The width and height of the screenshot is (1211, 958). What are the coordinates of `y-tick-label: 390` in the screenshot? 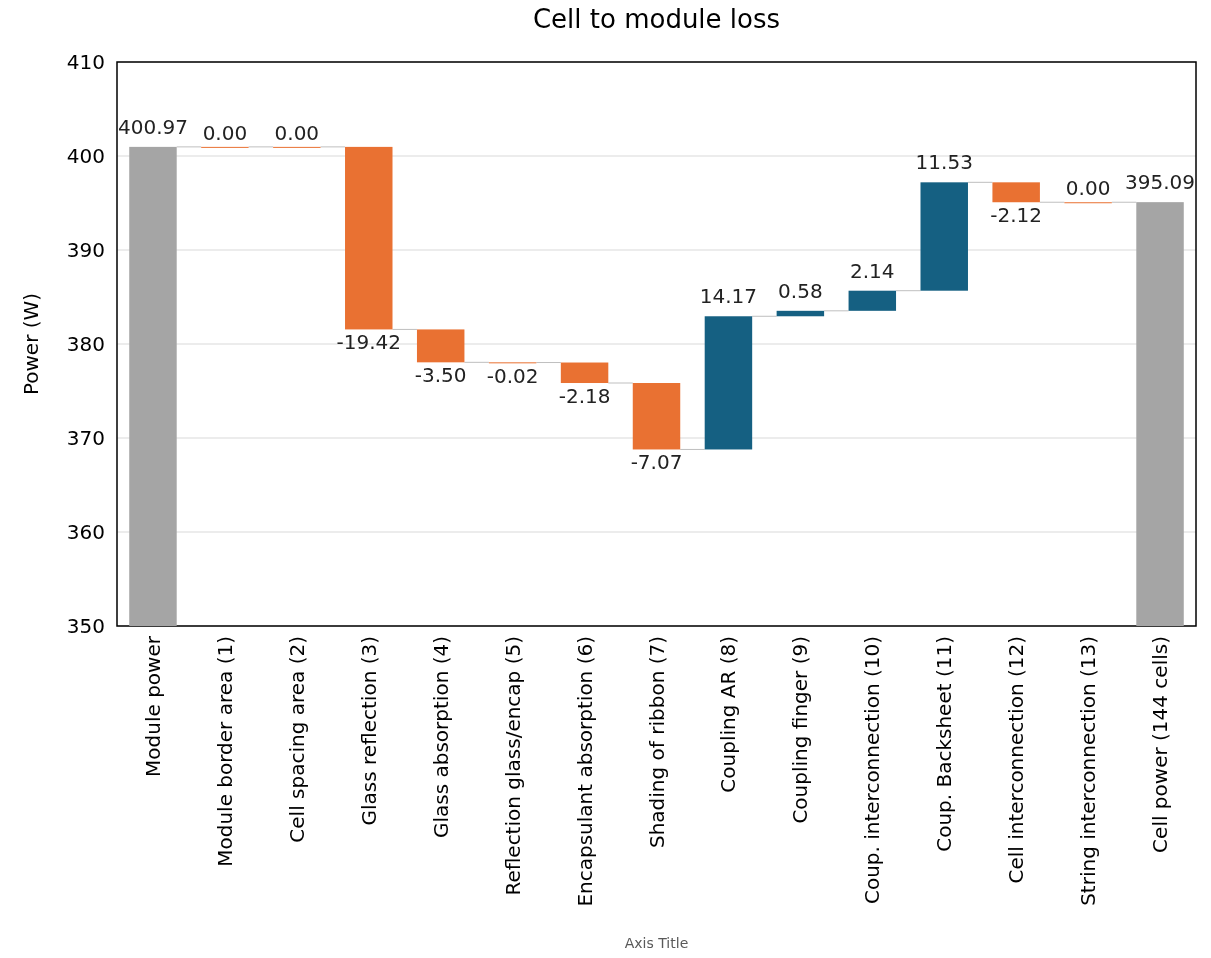 It's located at (85, 250).